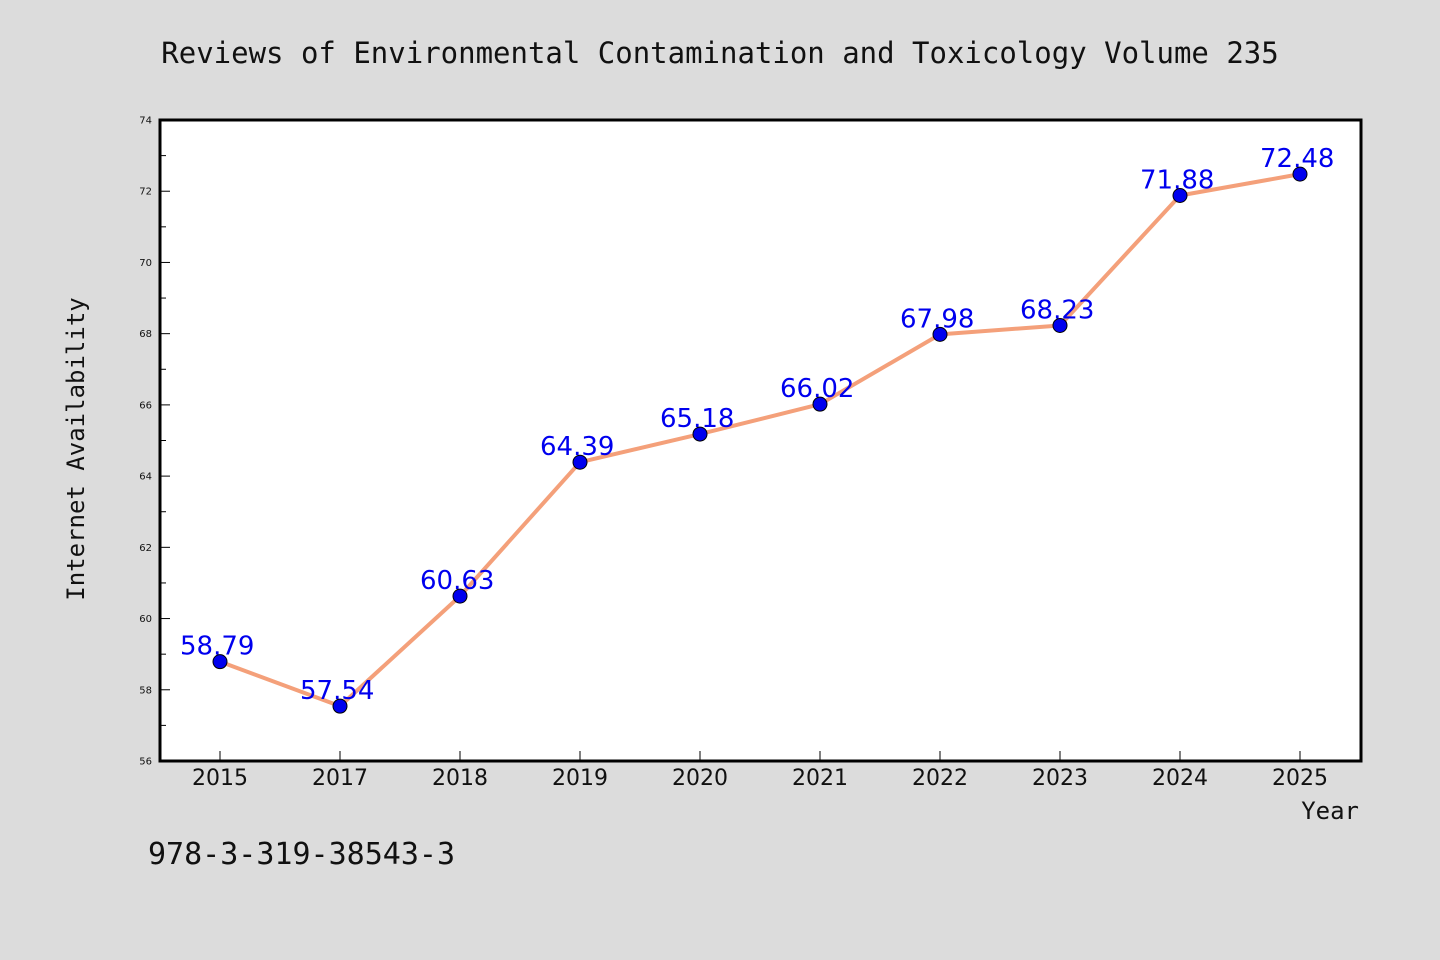 This screenshot has width=1440, height=960. I want to click on data-label: 57.54, so click(337, 691).